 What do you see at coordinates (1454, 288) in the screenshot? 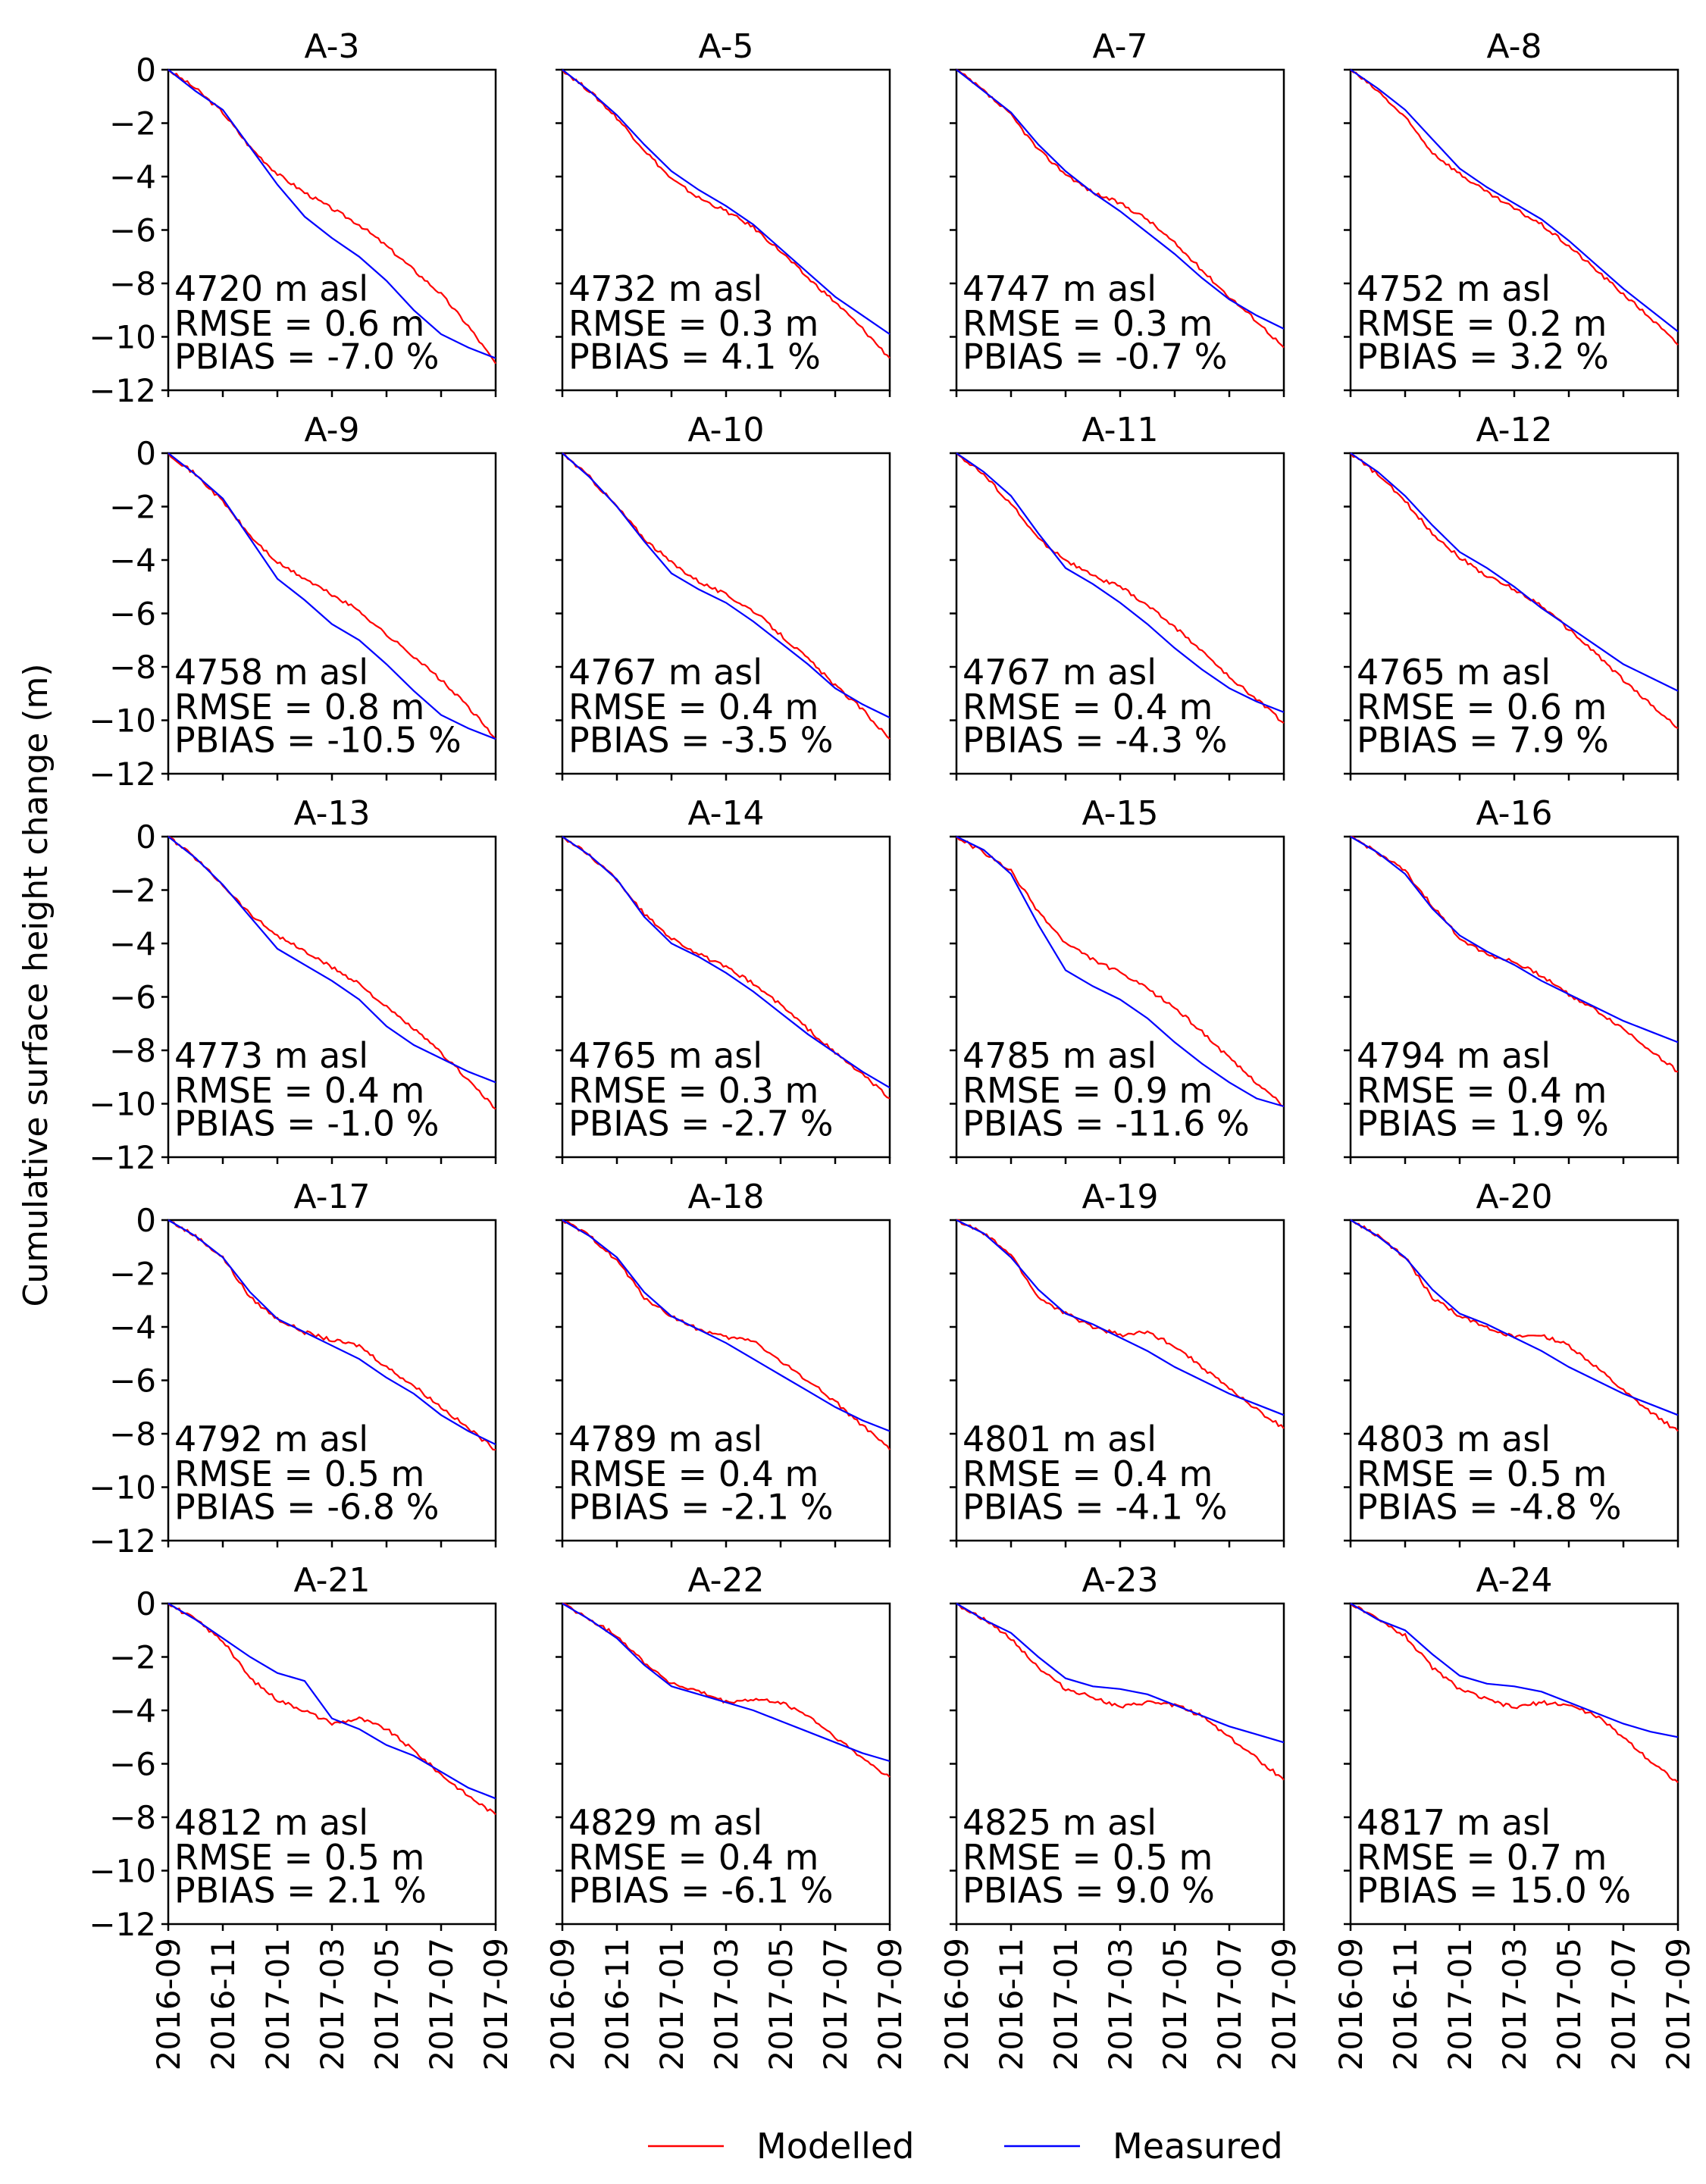
I see `elevation-annotation: 4752 m asl` at bounding box center [1454, 288].